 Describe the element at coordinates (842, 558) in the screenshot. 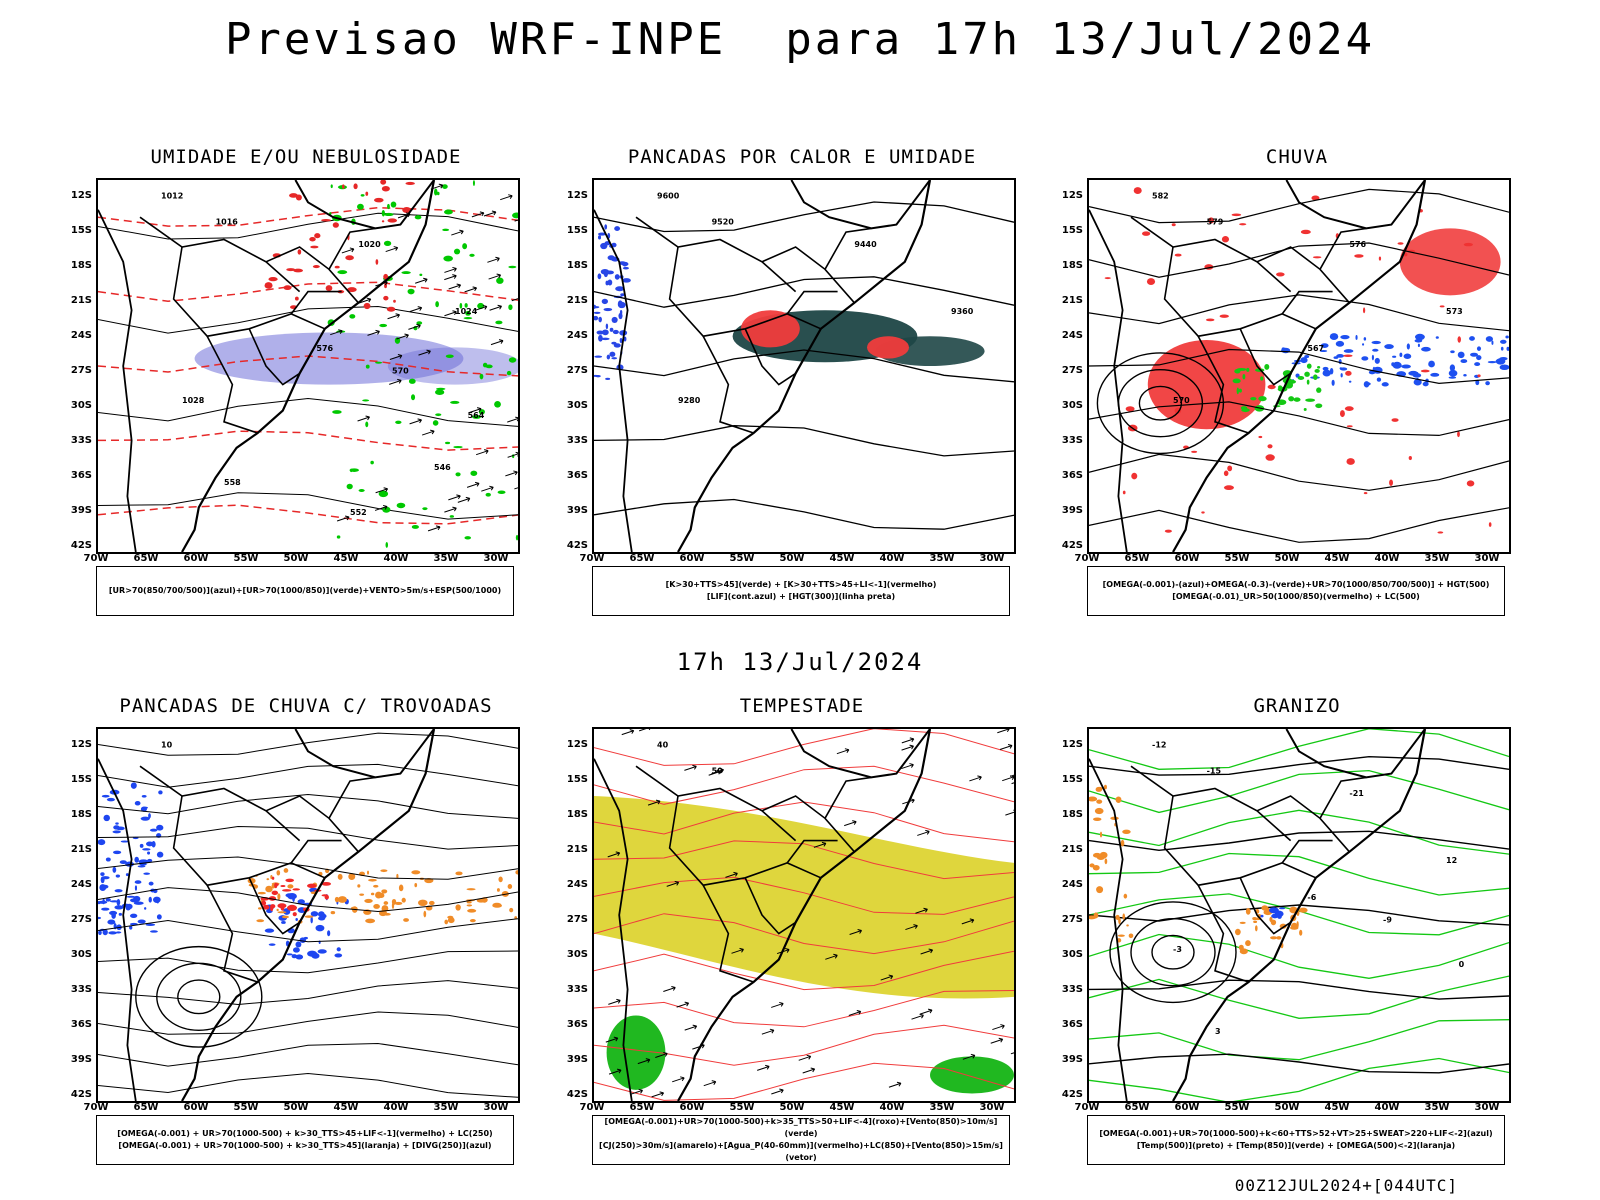

I see `longitude-tick-label: 45W` at that location.